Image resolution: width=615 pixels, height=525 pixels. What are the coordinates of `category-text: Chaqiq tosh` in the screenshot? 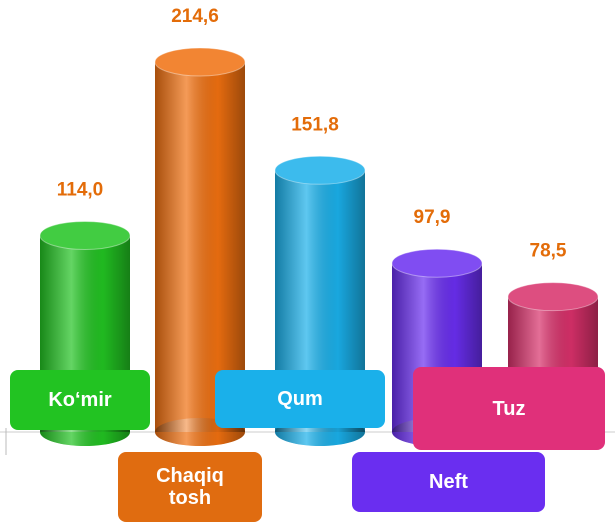 It's located at (190, 487).